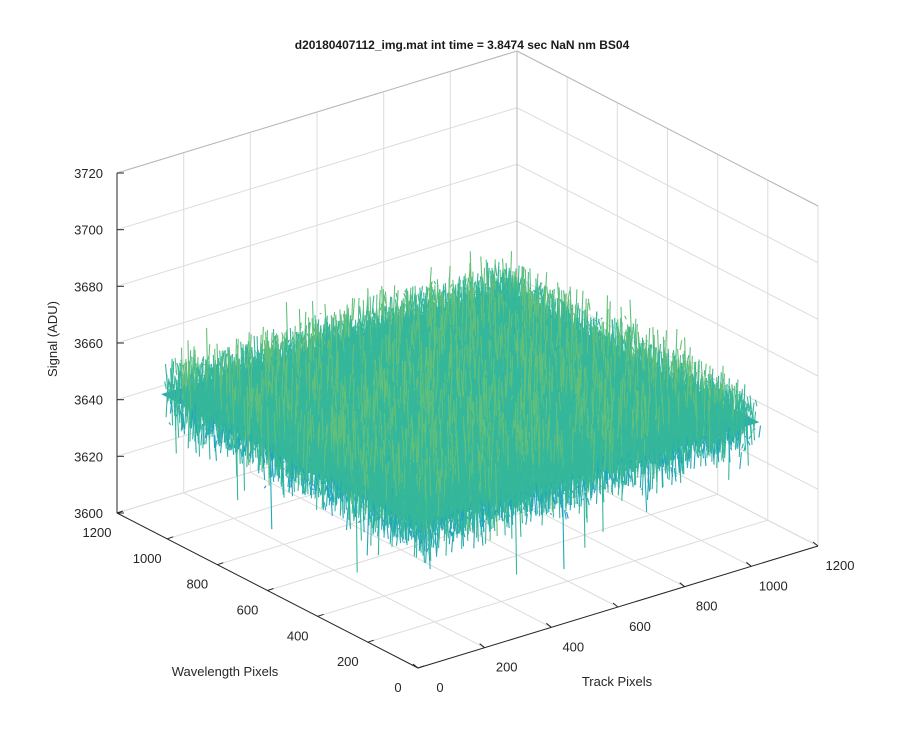  I want to click on box-edge-top-side, so click(667, 128).